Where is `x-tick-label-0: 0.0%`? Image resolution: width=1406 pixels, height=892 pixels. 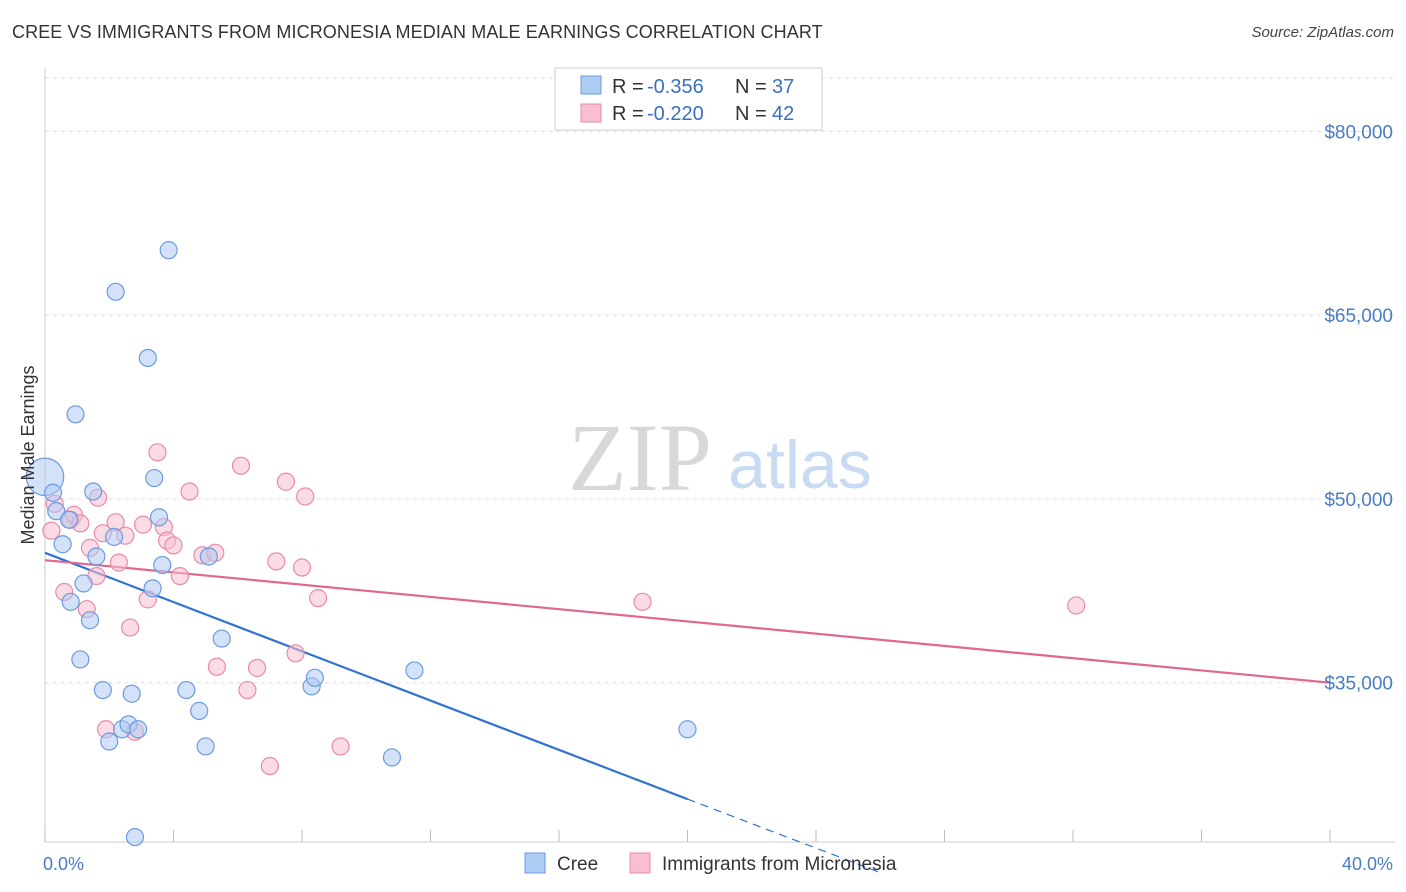 x-tick-label-0: 0.0% is located at coordinates (63, 864).